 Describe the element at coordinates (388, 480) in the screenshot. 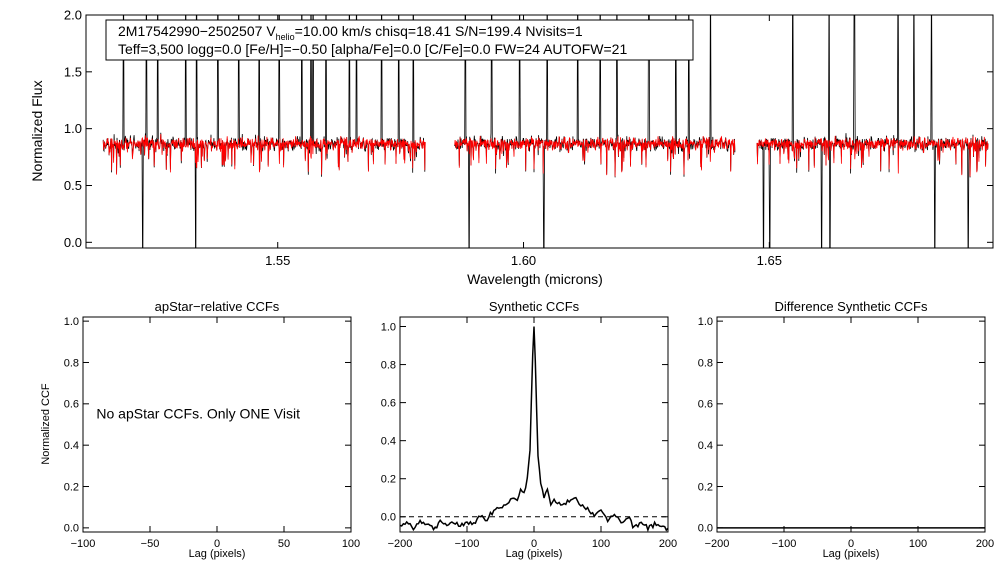

I see `synthetic-ccf-ytick-label: 0.2` at that location.